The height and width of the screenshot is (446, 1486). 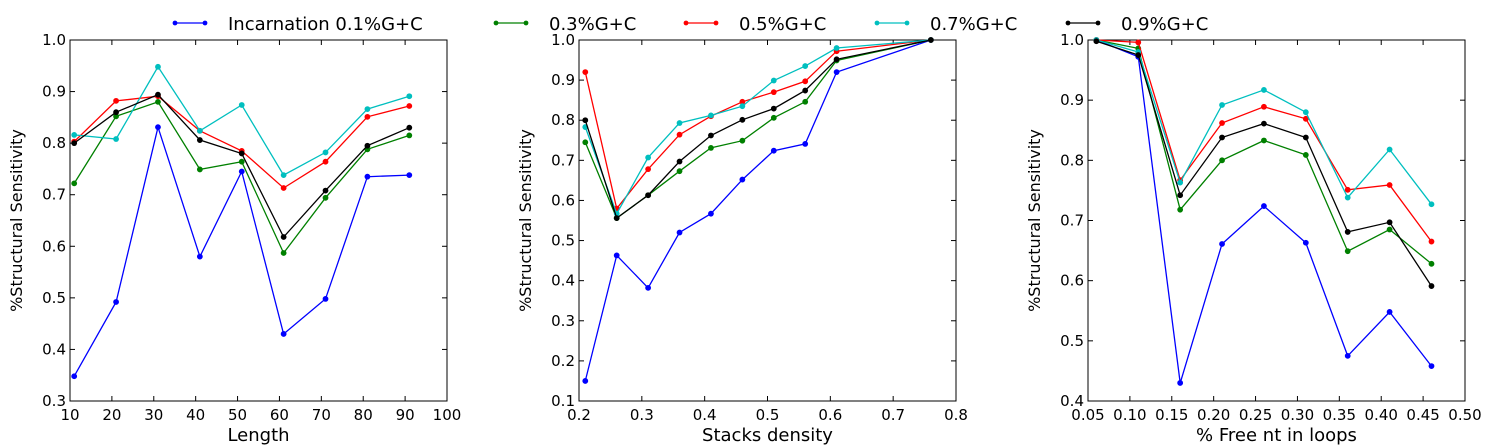 I want to click on x-tick-label: 70, so click(x=321, y=415).